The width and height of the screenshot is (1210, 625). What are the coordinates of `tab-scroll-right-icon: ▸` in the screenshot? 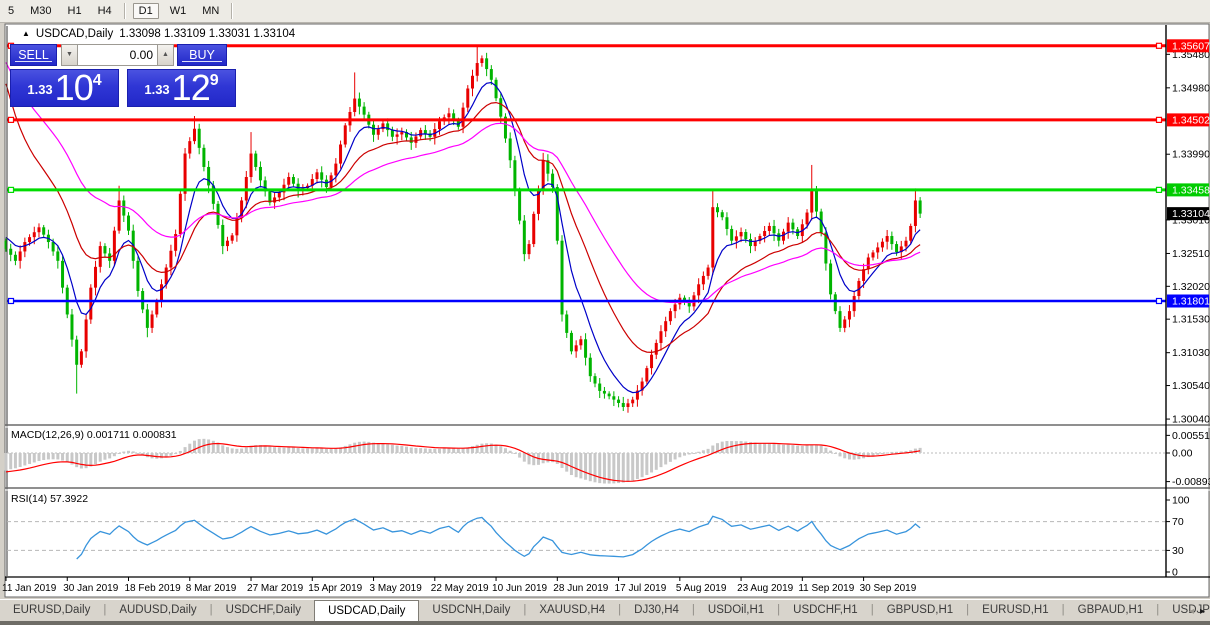 It's located at (1202, 611).